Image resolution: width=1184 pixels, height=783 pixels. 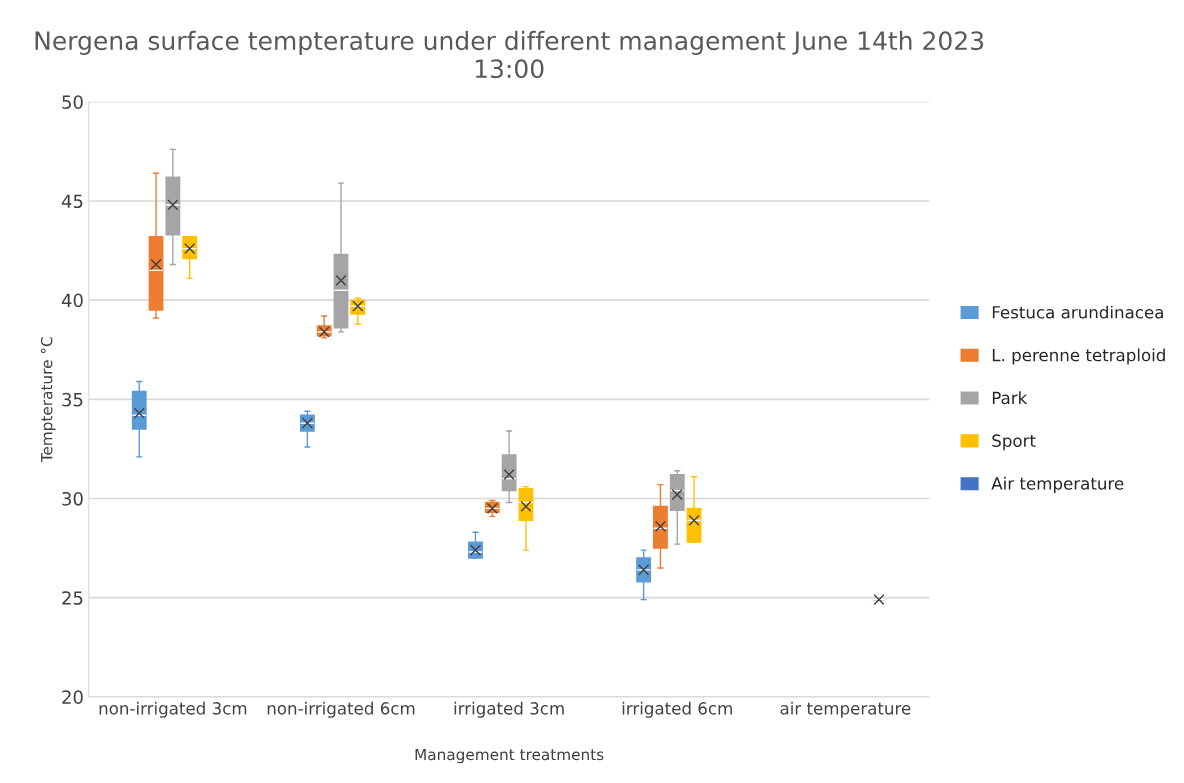 What do you see at coordinates (1078, 356) in the screenshot?
I see `legend-label: L. perenne tetraploid` at bounding box center [1078, 356].